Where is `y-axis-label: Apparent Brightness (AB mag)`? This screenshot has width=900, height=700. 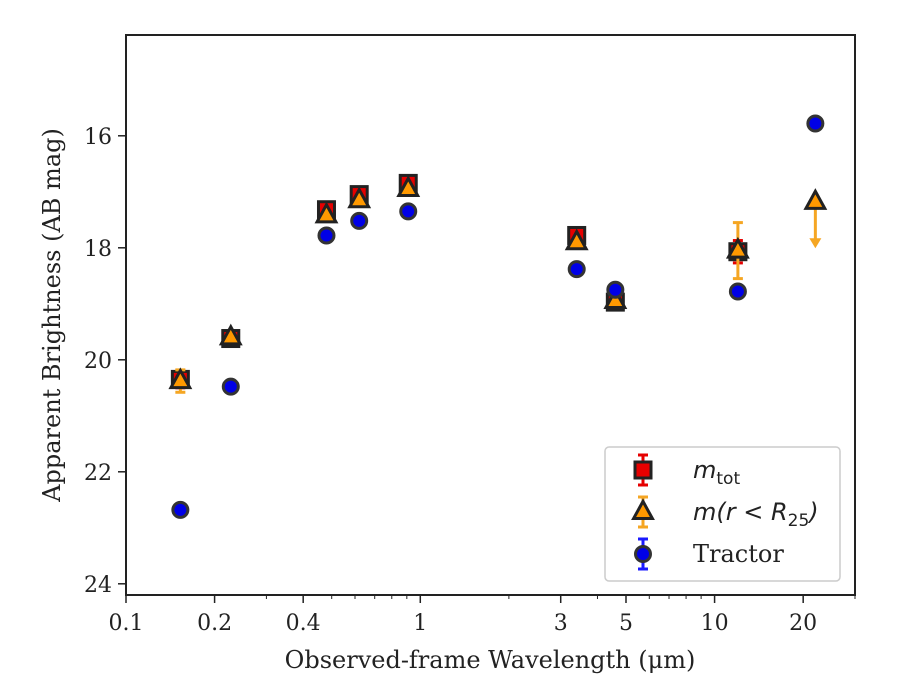 y-axis-label: Apparent Brightness (AB mag) is located at coordinates (52, 315).